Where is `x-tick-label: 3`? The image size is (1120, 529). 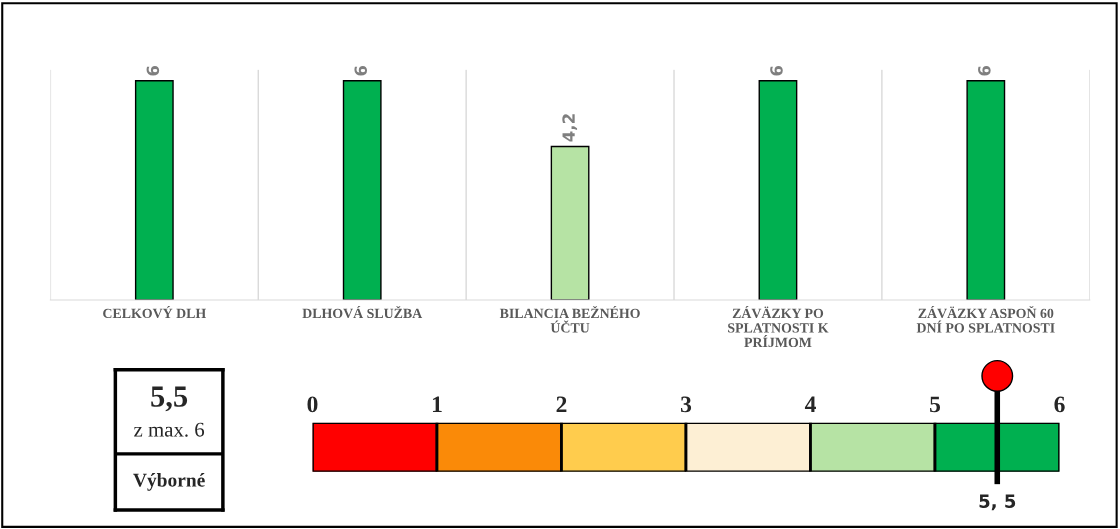 x-tick-label: 3 is located at coordinates (686, 404).